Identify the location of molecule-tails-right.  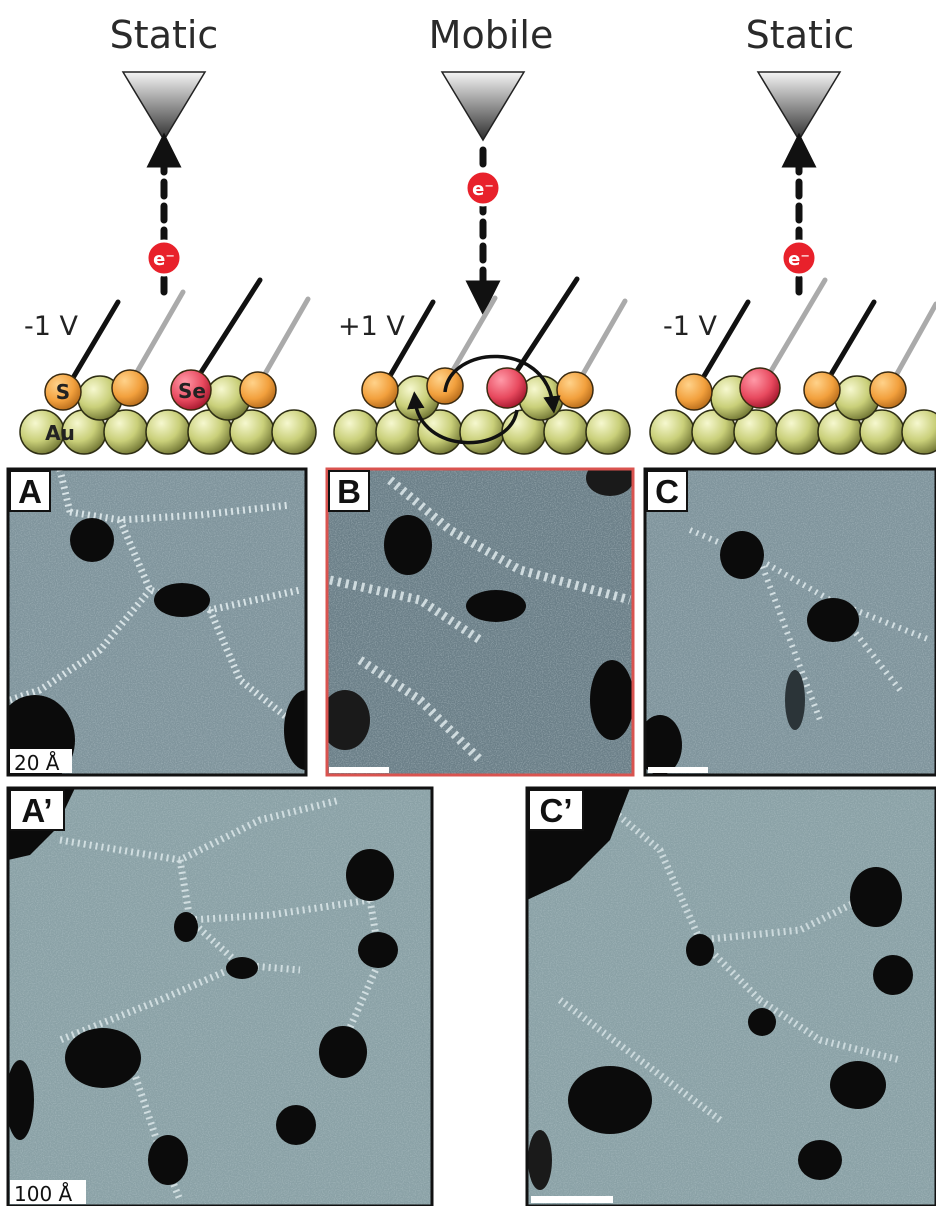
(815, 334).